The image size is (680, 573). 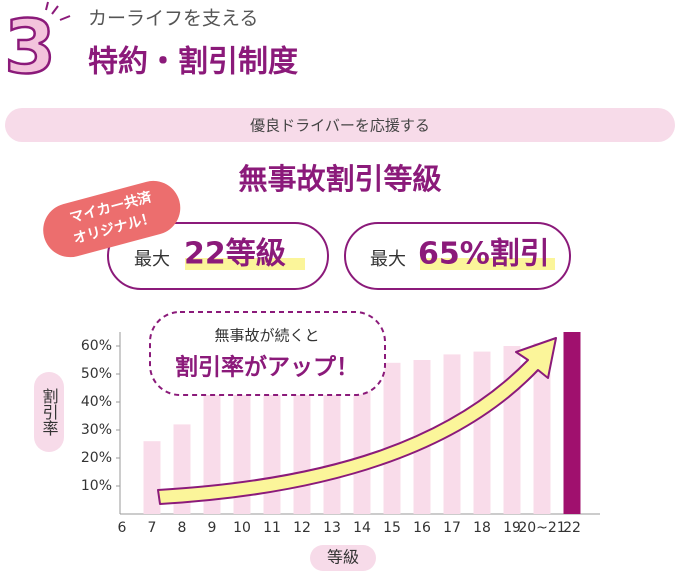 I want to click on x-tick-label: 18, so click(x=482, y=528).